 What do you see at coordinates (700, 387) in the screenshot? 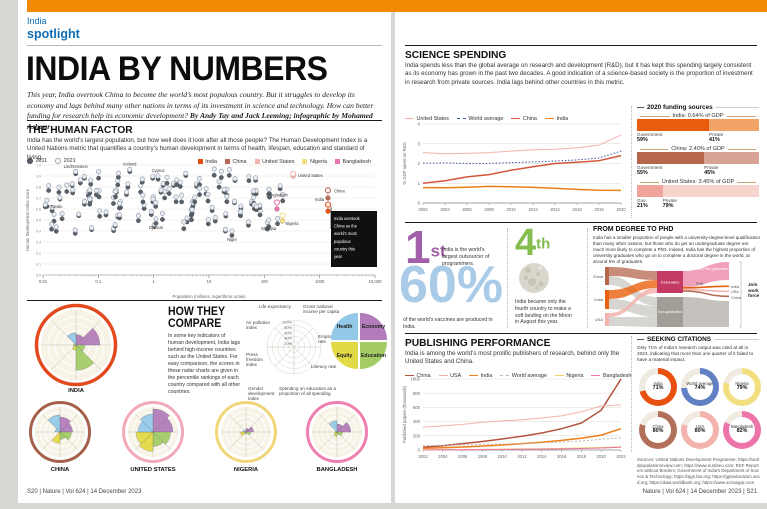
I see `citation-donut-world-average: World average 74%` at bounding box center [700, 387].